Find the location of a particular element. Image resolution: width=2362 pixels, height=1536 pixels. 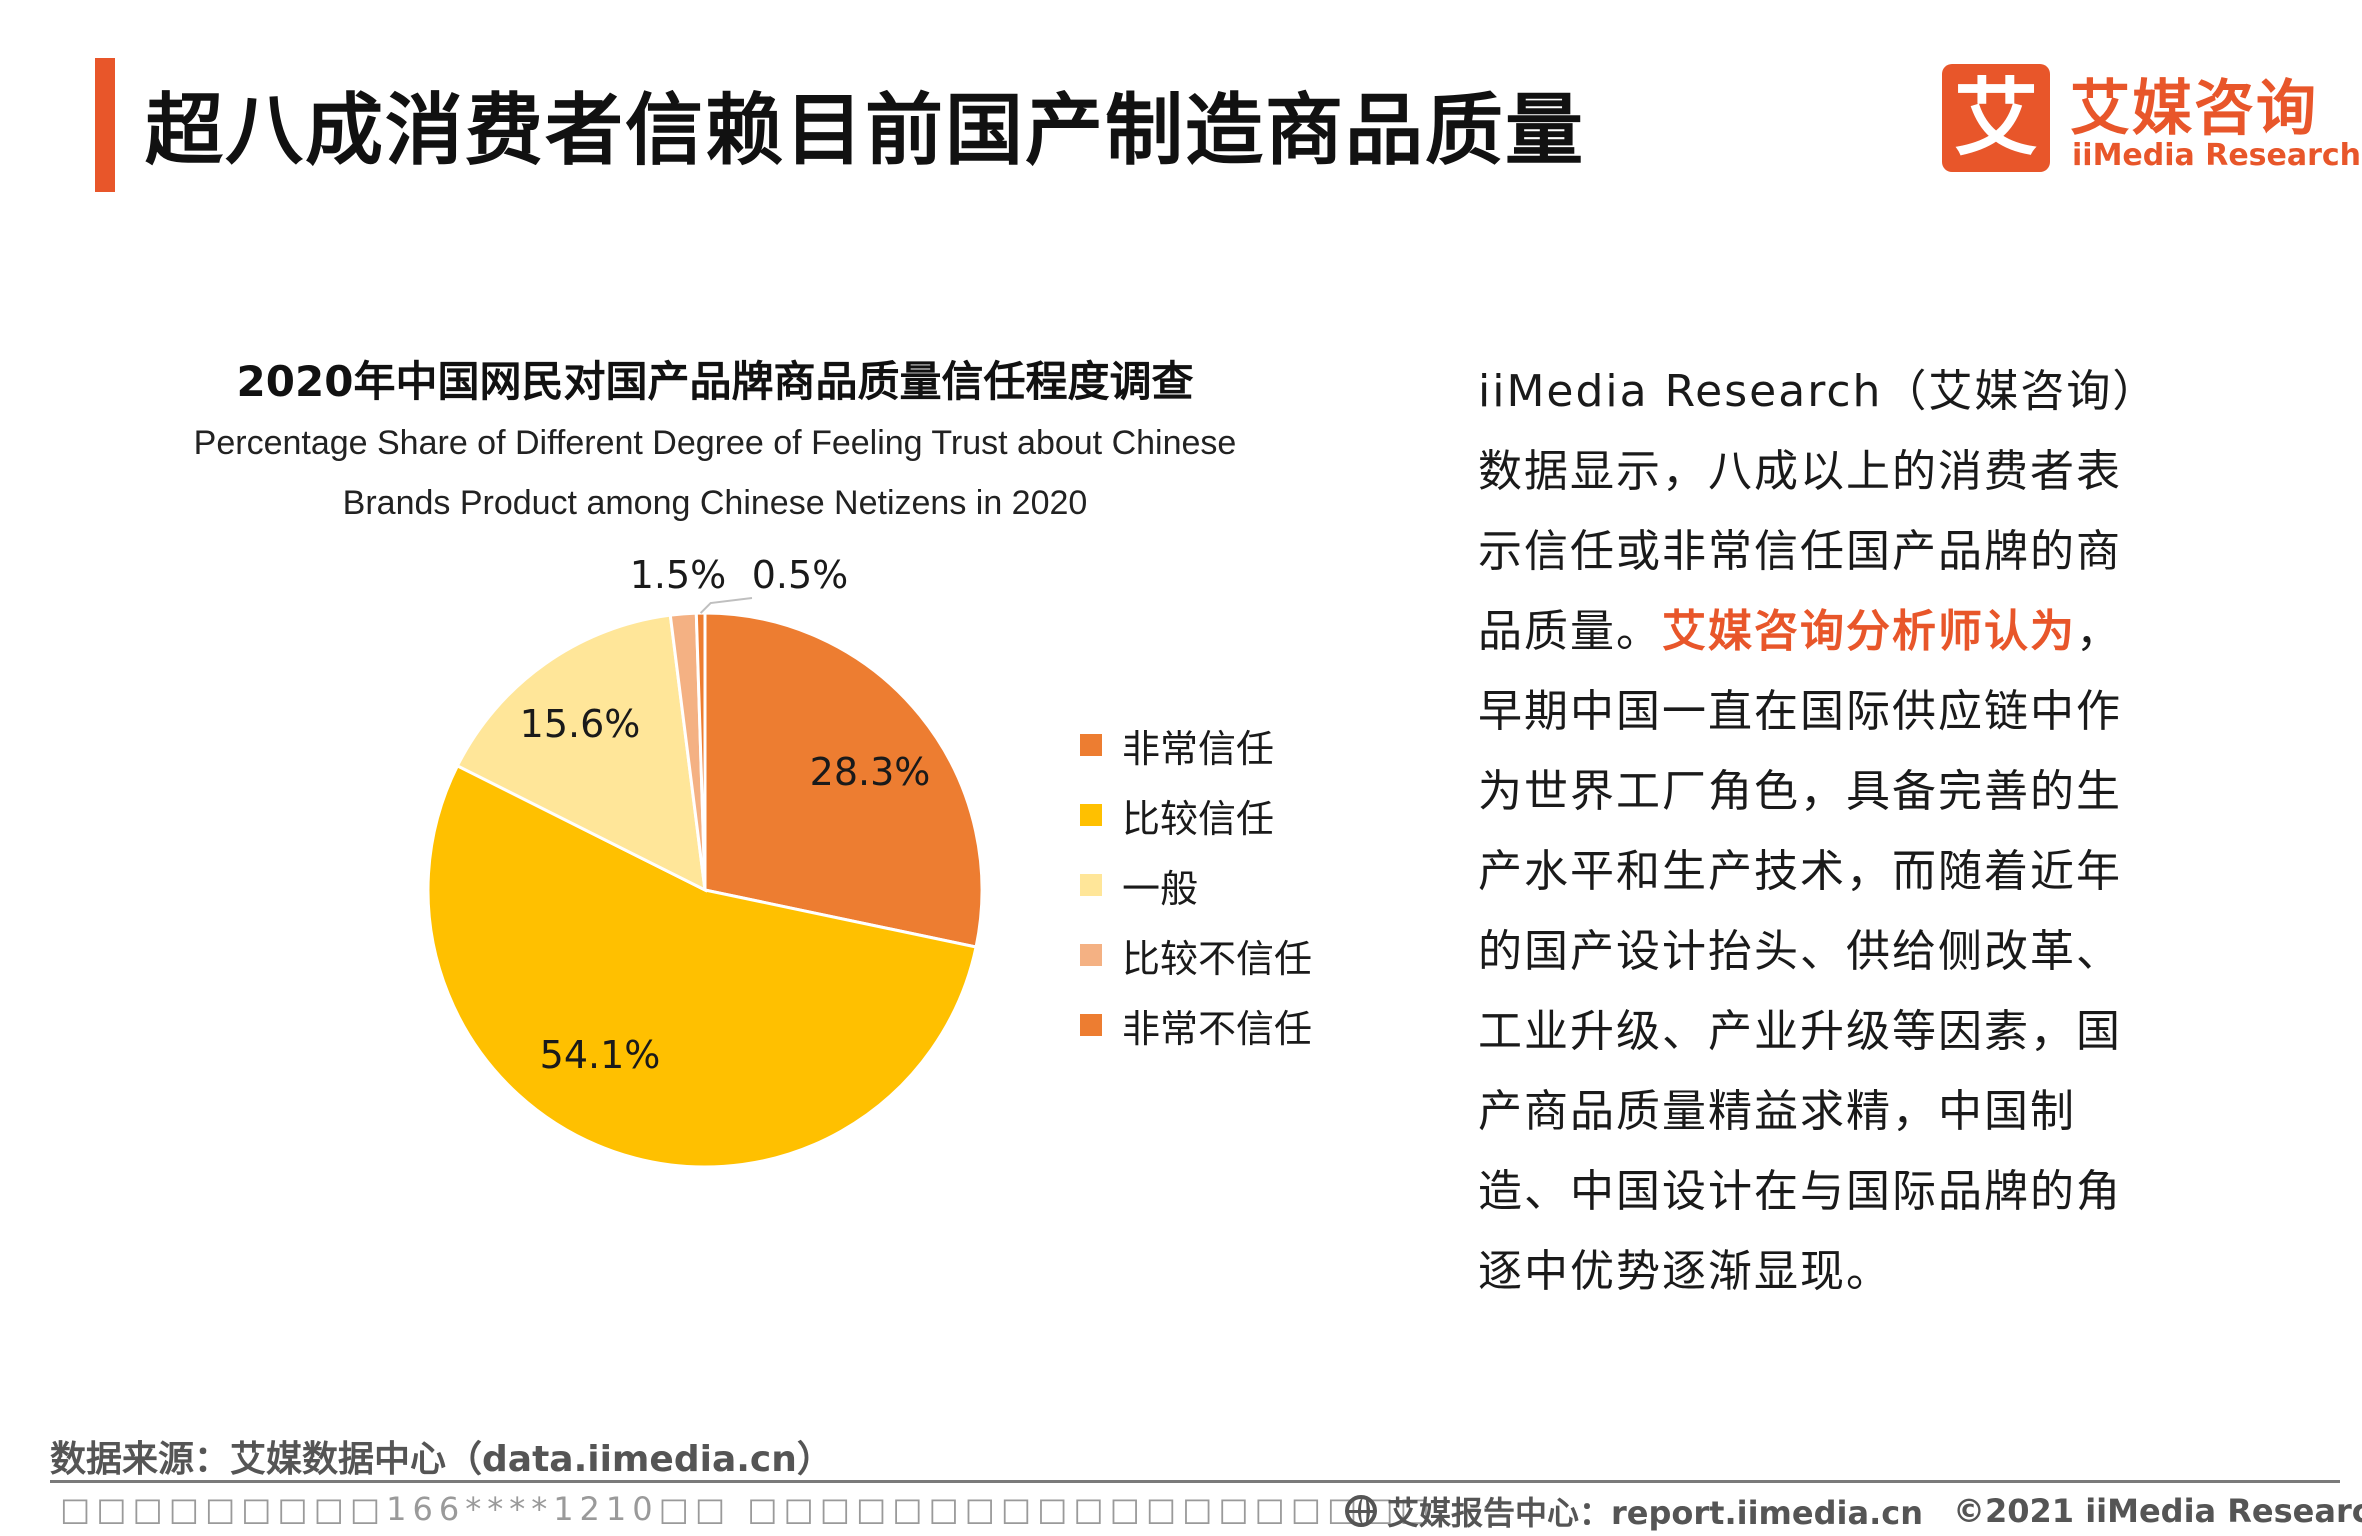

copyright: ©2021 iiMedia Research Inc is located at coordinates (2157, 1511).